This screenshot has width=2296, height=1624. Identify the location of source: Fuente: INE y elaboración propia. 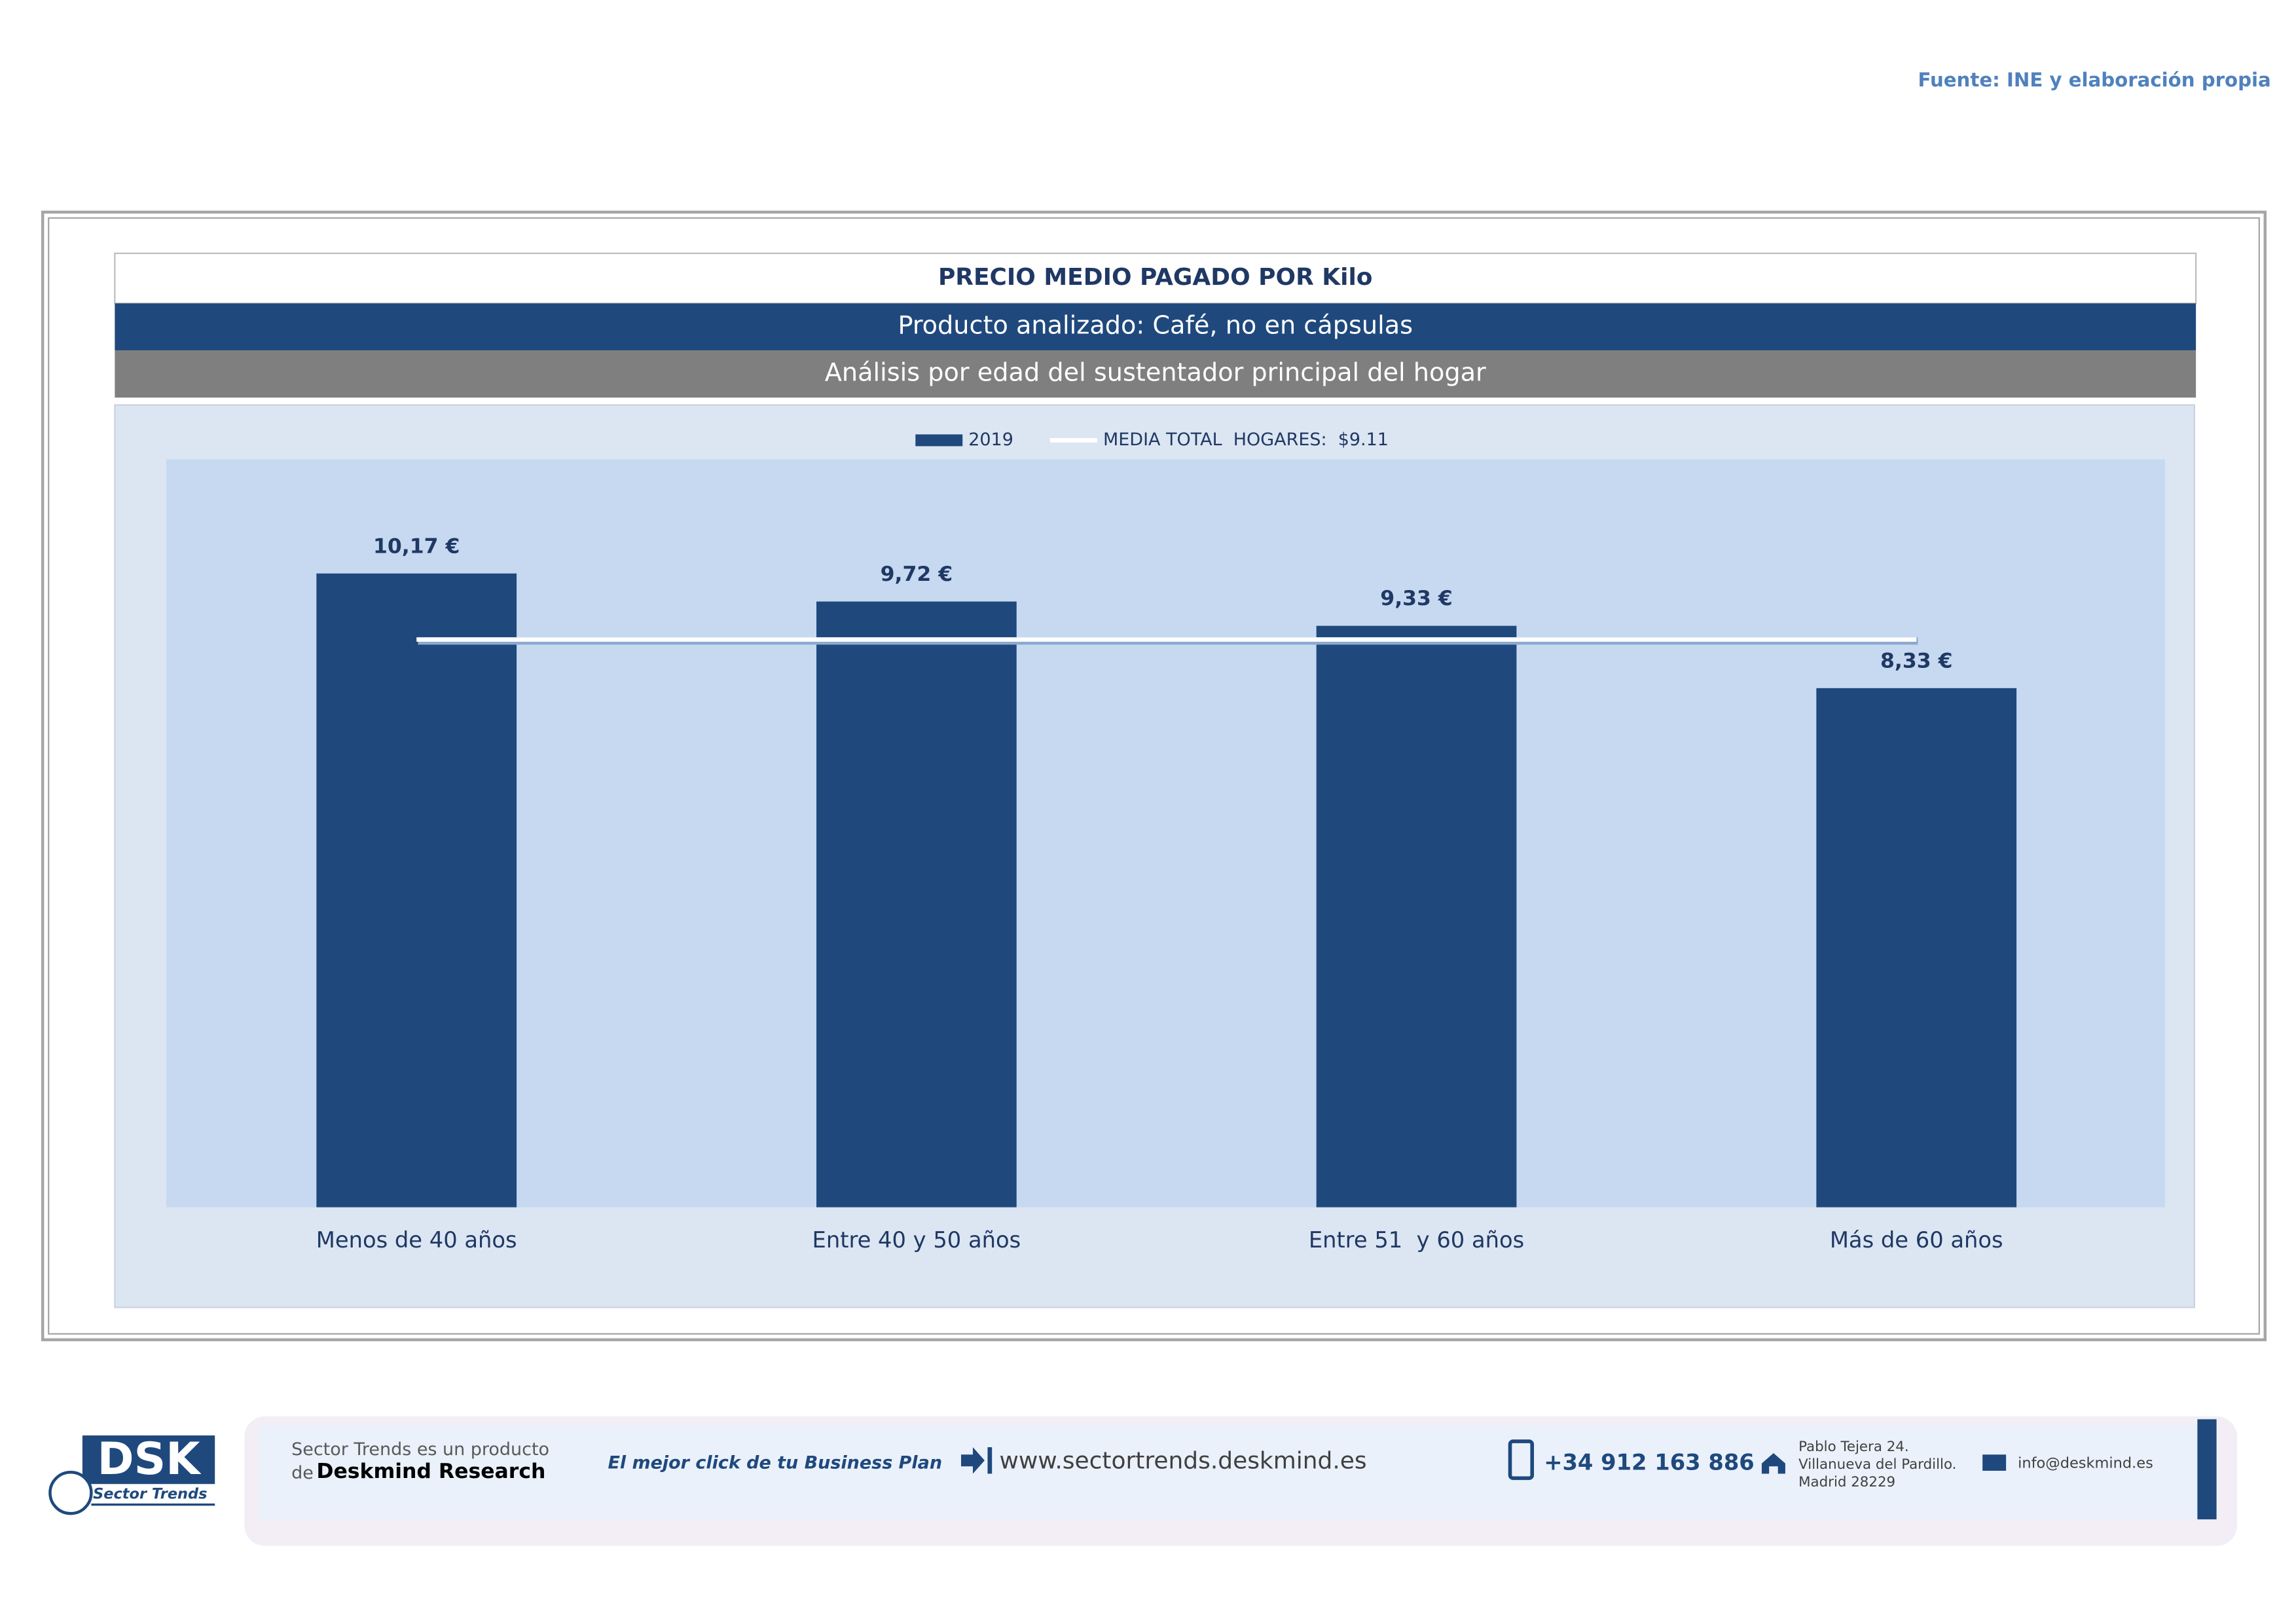
(2094, 80).